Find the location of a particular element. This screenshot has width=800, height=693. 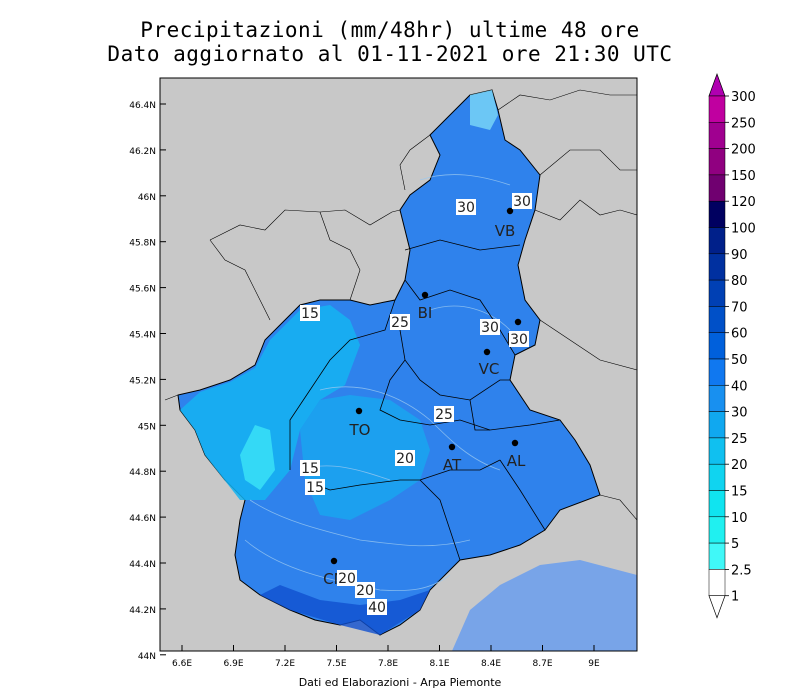

legend-label: 70 is located at coordinates (739, 307).